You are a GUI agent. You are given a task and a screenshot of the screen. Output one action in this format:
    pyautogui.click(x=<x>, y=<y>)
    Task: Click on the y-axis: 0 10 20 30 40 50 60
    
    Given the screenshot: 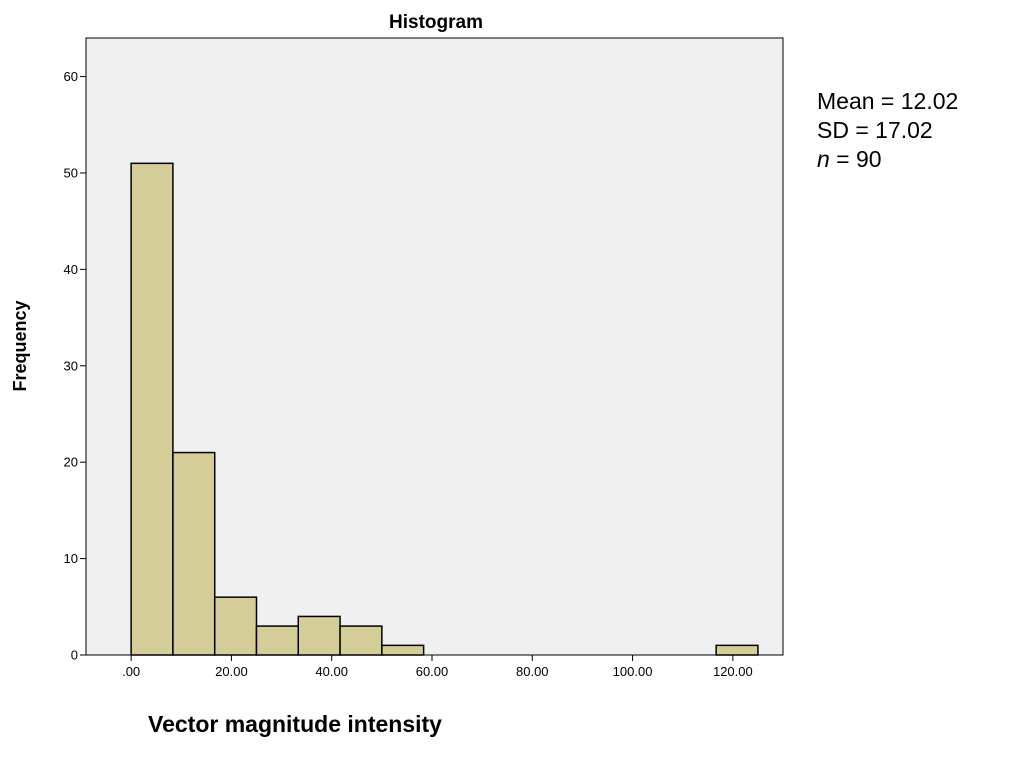 What is the action you would take?
    pyautogui.click(x=75, y=366)
    